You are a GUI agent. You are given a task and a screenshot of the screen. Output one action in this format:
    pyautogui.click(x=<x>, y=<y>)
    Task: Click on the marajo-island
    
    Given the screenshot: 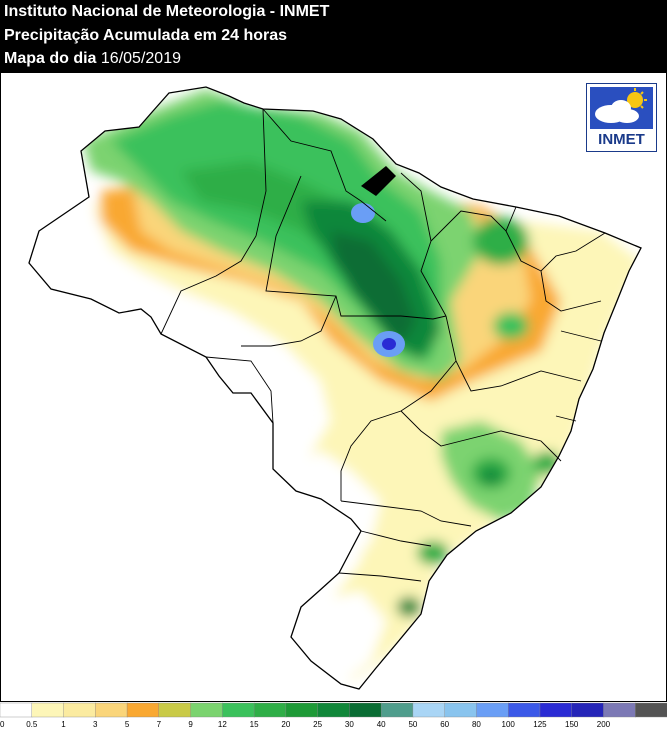 What is the action you would take?
    pyautogui.click(x=378, y=181)
    